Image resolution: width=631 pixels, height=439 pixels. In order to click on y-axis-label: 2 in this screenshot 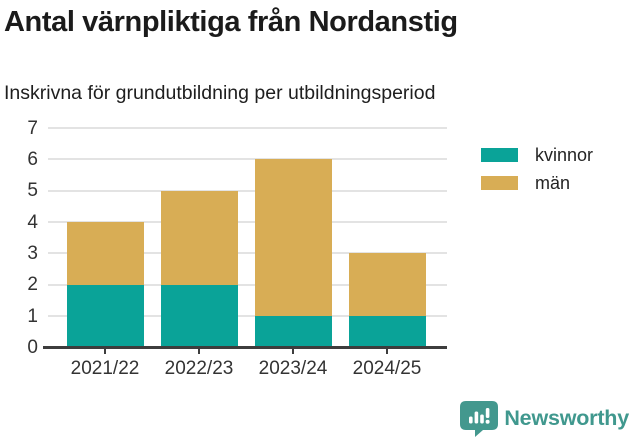, I will do `click(32, 285)`.